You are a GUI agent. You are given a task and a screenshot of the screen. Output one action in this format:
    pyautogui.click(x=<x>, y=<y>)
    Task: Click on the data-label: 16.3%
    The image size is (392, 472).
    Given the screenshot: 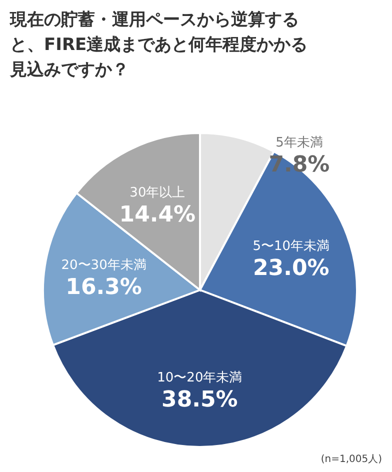 What is the action you would take?
    pyautogui.click(x=104, y=287)
    